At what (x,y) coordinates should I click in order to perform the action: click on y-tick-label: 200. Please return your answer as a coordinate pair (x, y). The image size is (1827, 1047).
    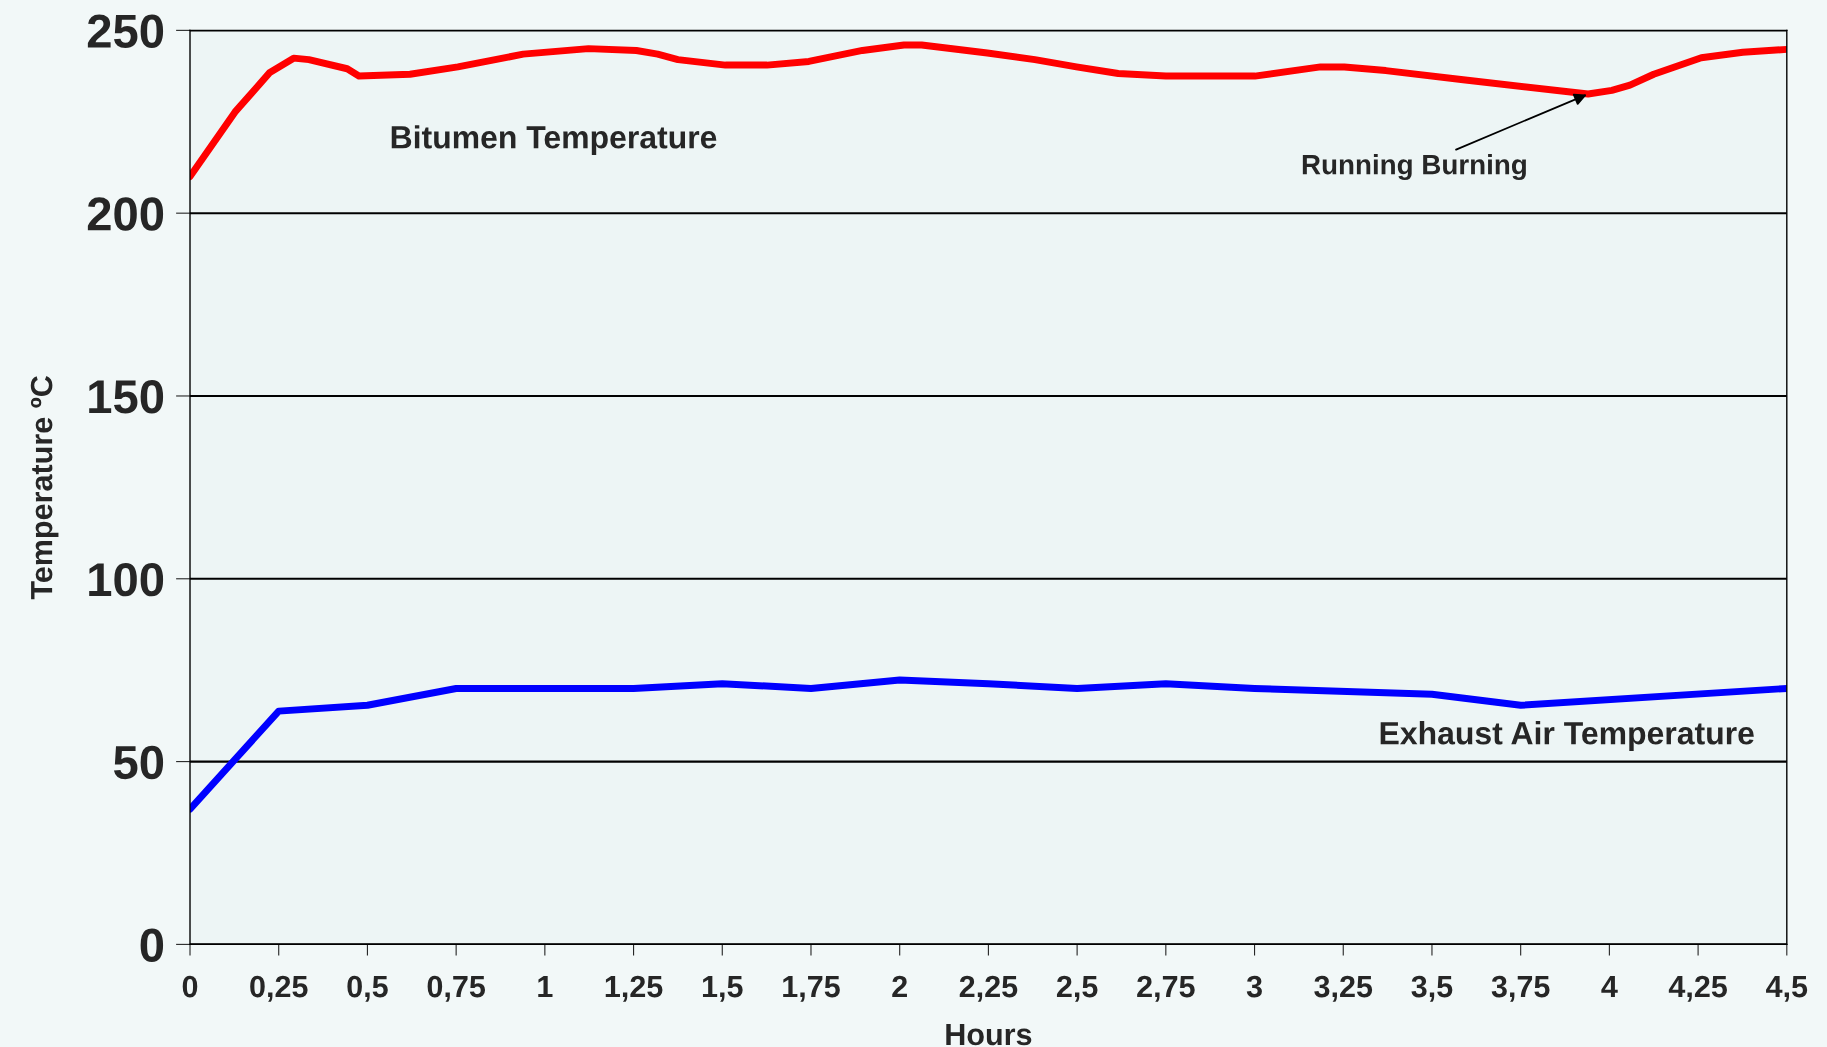
    Looking at the image, I should click on (125, 214).